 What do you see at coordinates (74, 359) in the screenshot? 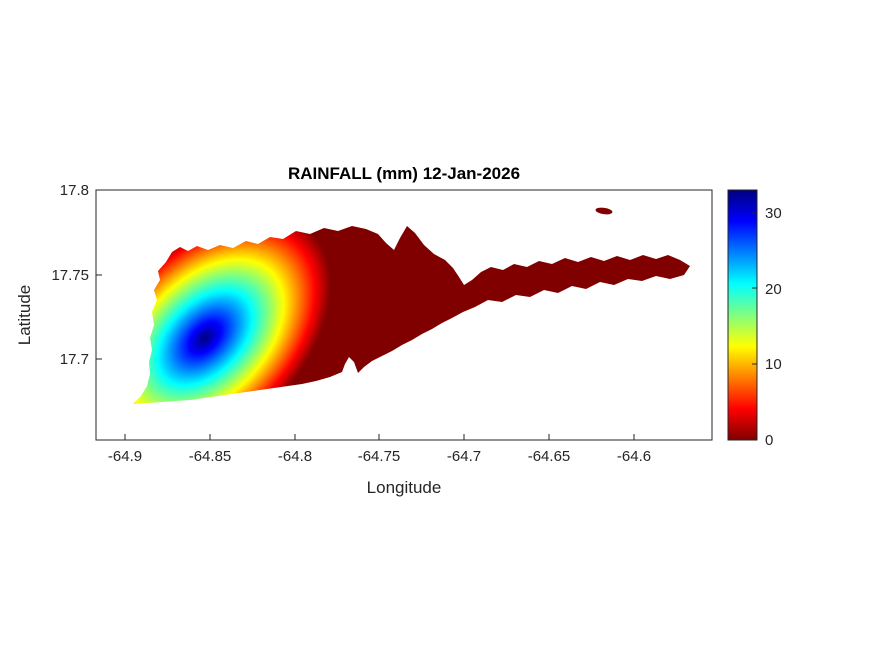
I see `y-tick-label: 17.7` at bounding box center [74, 359].